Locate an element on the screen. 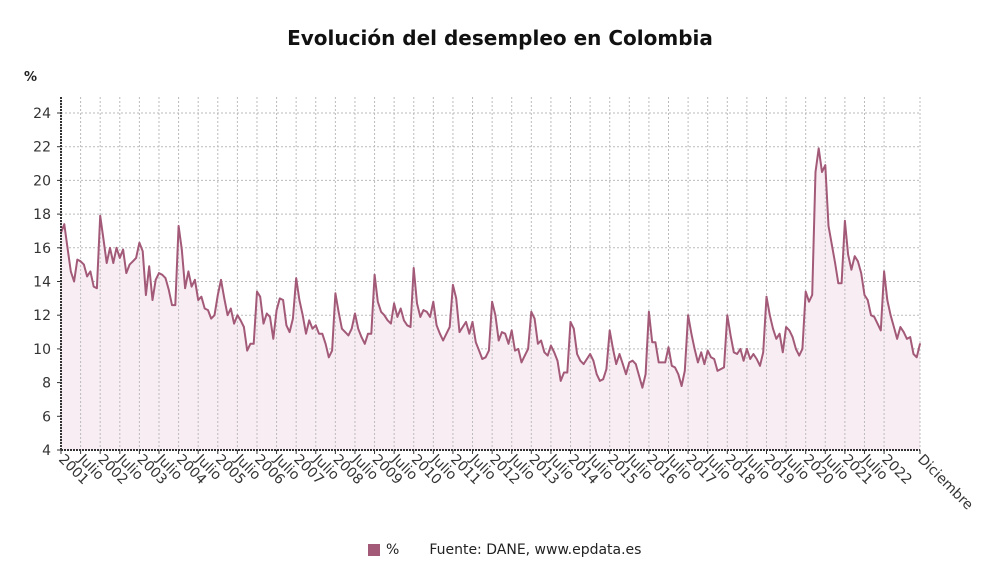  y-tick-label: 20 is located at coordinates (42, 181).